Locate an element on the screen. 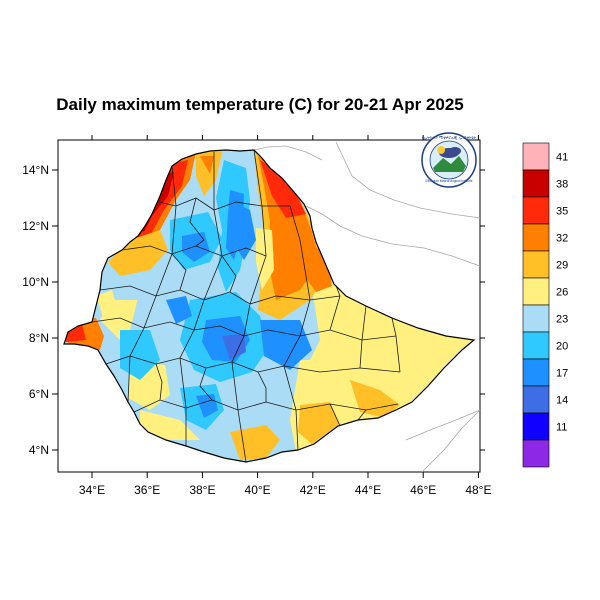  x-tick-label: 40°E is located at coordinates (258, 490).